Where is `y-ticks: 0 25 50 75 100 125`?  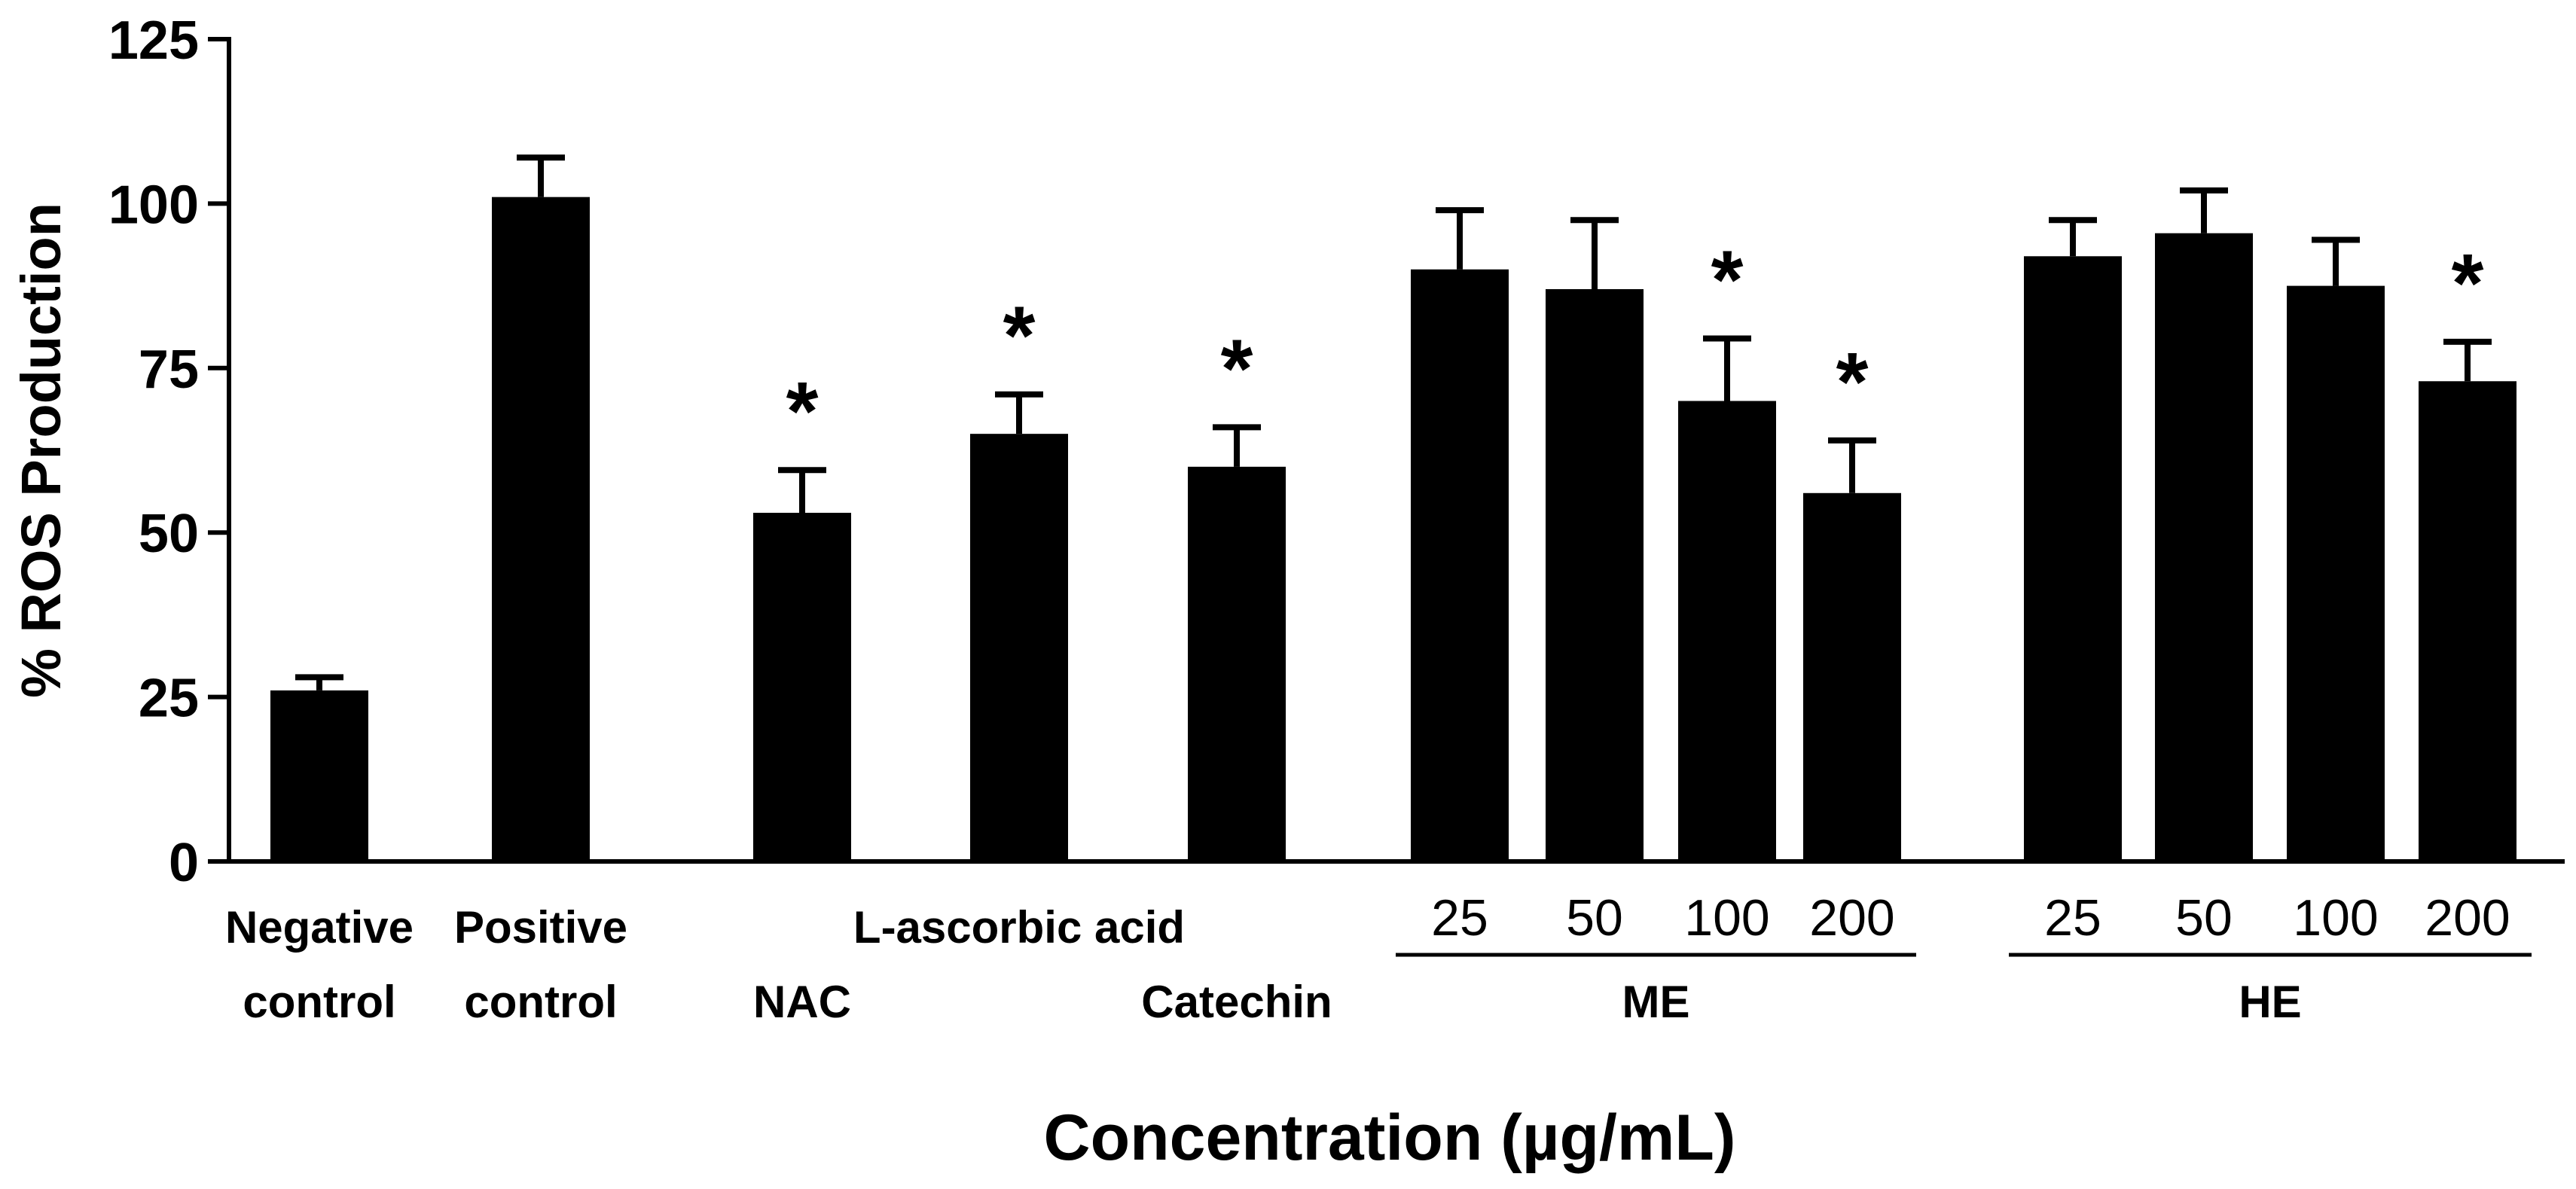
y-ticks: 0 25 50 75 100 125 is located at coordinates (169, 452).